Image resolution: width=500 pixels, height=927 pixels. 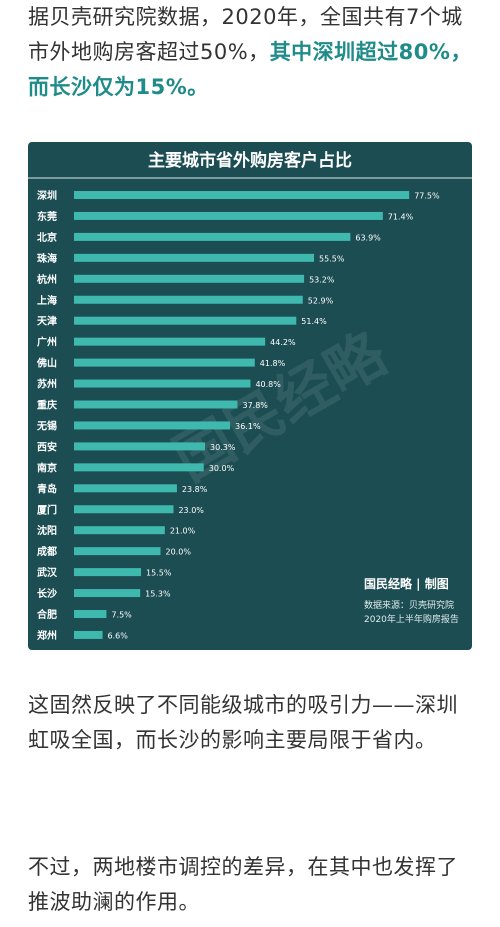 What do you see at coordinates (406, 583) in the screenshot?
I see `credit-brand: 国民经略 | 制图` at bounding box center [406, 583].